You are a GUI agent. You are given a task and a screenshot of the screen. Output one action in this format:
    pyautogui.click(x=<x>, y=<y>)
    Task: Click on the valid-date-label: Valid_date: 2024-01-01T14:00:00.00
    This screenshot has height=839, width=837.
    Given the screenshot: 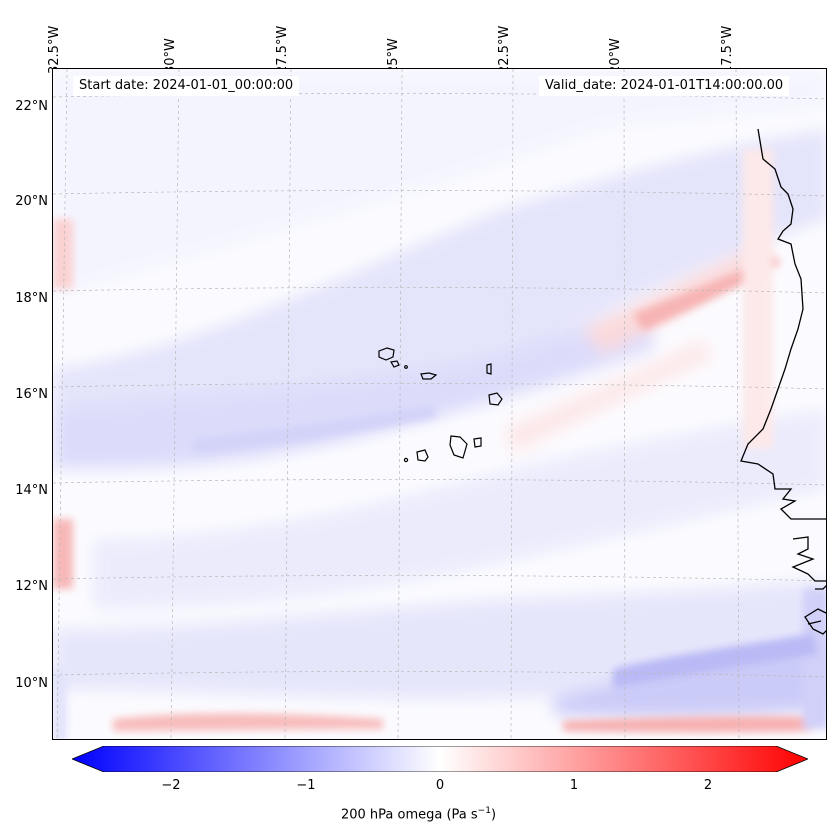 What is the action you would take?
    pyautogui.click(x=664, y=86)
    